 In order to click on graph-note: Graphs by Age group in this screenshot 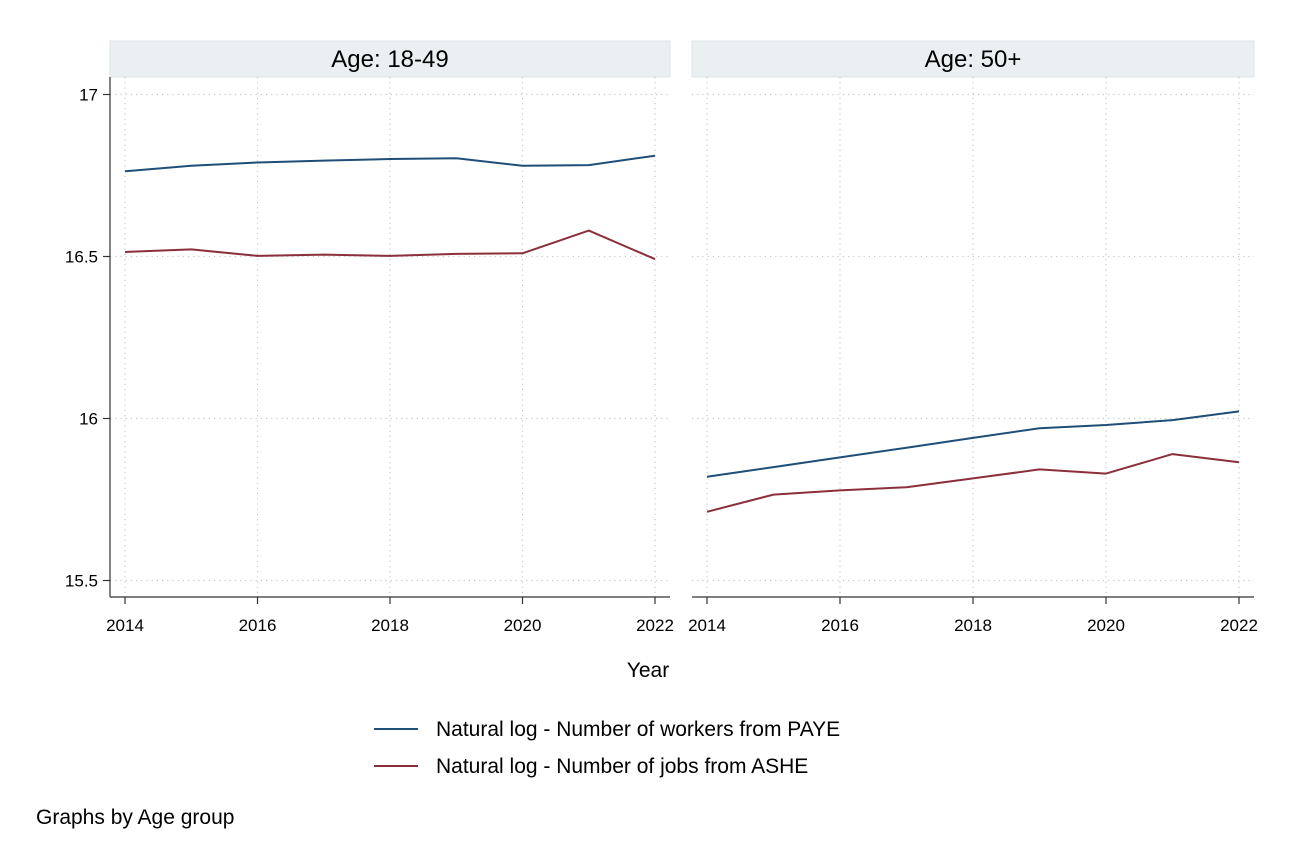, I will do `click(135, 817)`.